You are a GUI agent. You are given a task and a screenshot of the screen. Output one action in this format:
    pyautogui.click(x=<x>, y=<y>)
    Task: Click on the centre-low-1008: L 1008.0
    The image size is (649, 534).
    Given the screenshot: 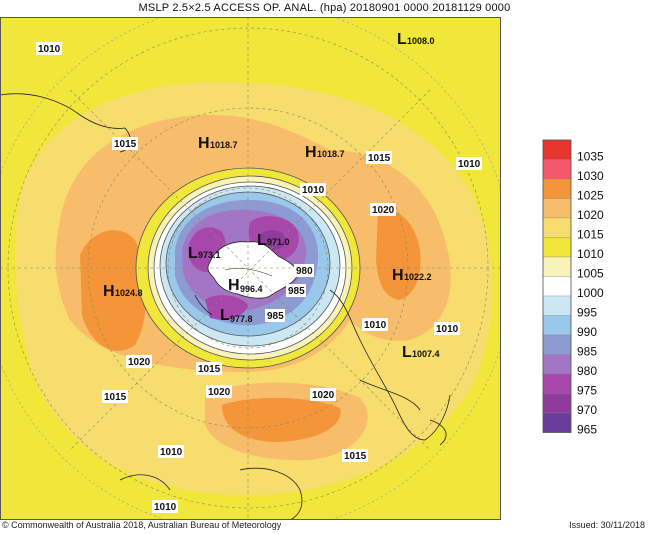 What is the action you would take?
    pyautogui.click(x=416, y=39)
    